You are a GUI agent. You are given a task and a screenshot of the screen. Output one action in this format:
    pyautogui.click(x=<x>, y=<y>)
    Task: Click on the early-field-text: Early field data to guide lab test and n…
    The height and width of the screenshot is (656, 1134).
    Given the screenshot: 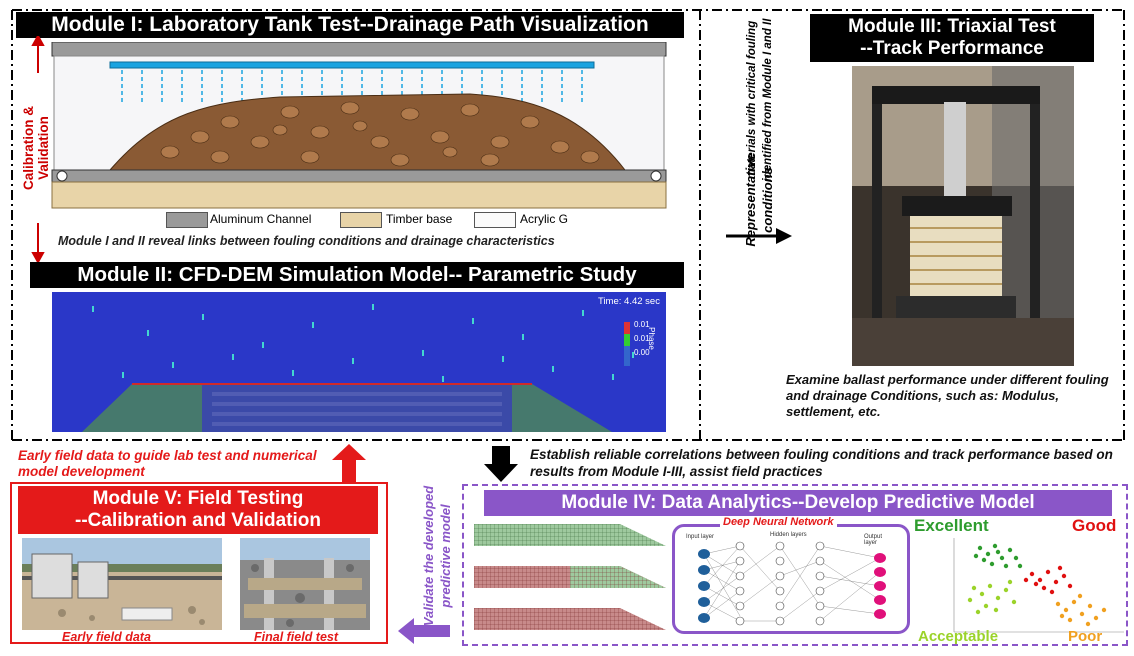 What is the action you would take?
    pyautogui.click(x=167, y=463)
    